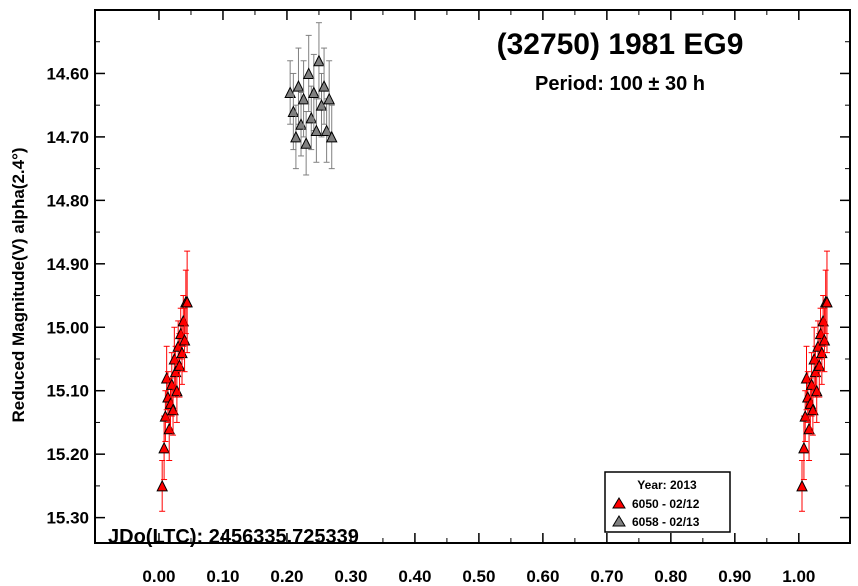  I want to click on legend-entry-6050: 6050 - 02/12, so click(666, 504).